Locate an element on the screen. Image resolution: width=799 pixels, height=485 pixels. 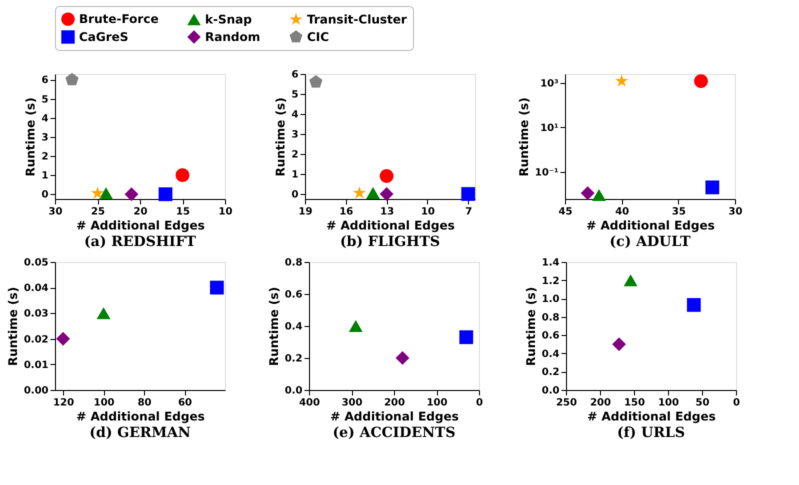
x-tick-label: 400 is located at coordinates (309, 403).